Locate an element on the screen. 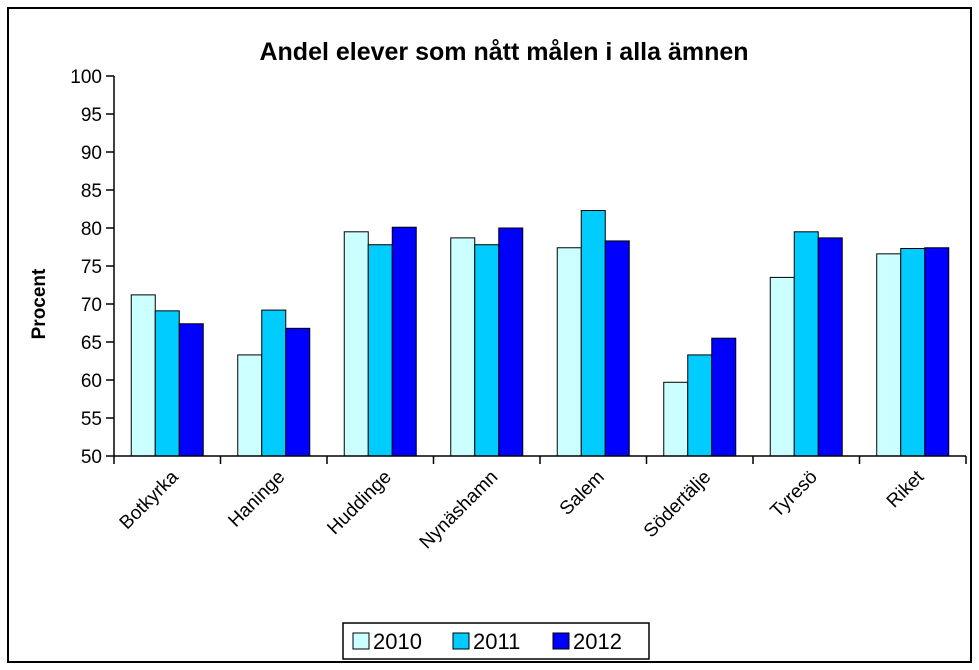 The height and width of the screenshot is (670, 979). bar-2012-tyresö is located at coordinates (830, 347).